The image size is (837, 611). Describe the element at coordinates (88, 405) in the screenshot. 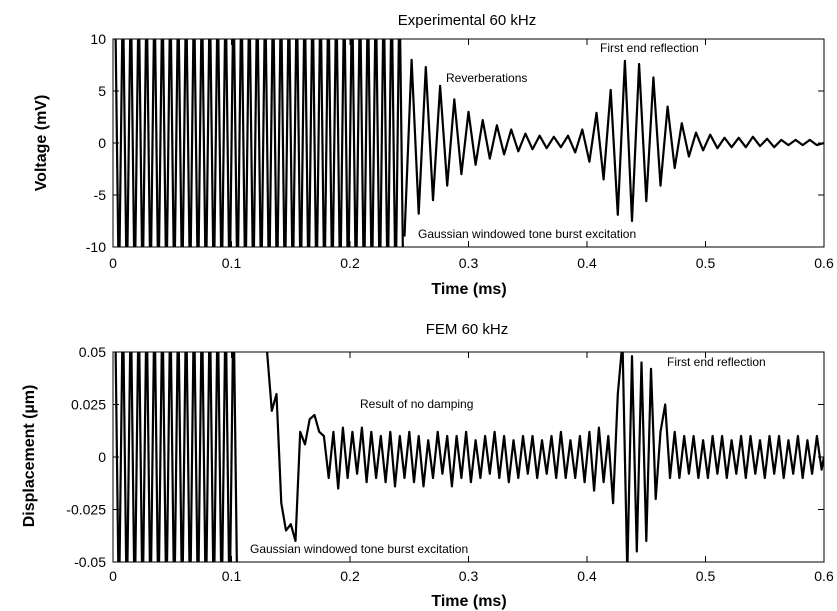

I see `y-tick-label: 0.025` at that location.